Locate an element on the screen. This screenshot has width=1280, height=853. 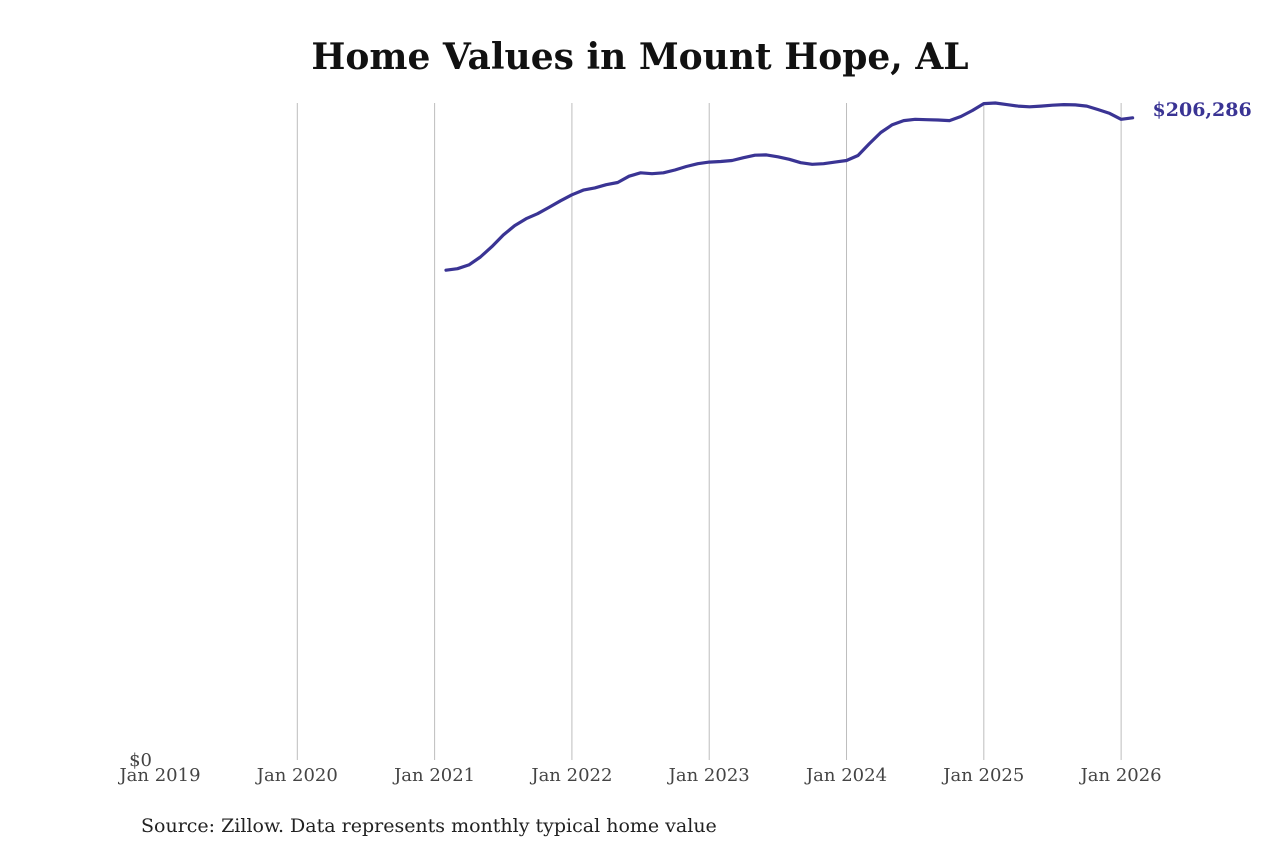
series-line is located at coordinates (789, 186).